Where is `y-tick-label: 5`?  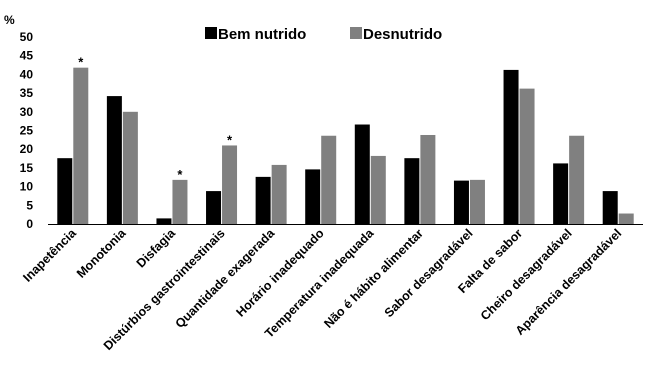 y-tick-label: 5 is located at coordinates (29, 205).